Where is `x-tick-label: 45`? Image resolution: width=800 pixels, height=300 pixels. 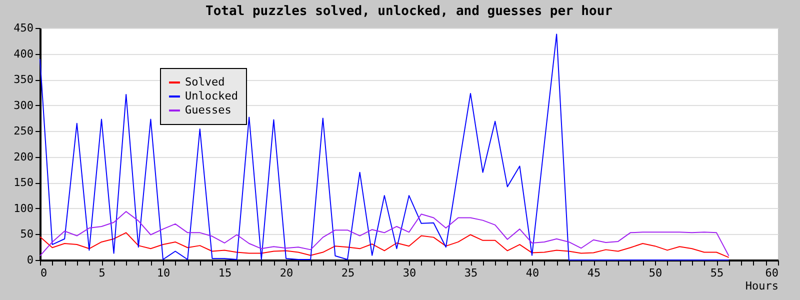 x-tick-label: 45 is located at coordinates (594, 273).